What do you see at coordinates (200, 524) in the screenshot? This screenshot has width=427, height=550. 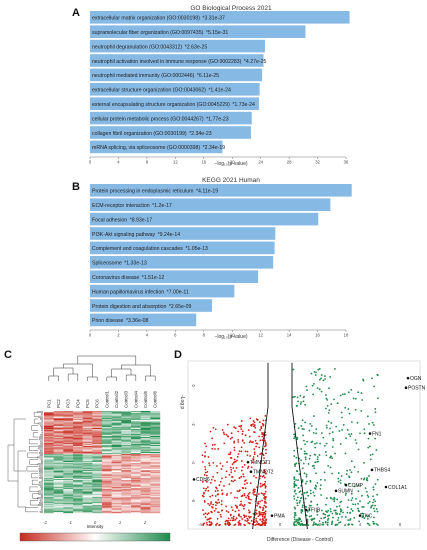 I see `volcano-x-tick-label: -4` at bounding box center [200, 524].